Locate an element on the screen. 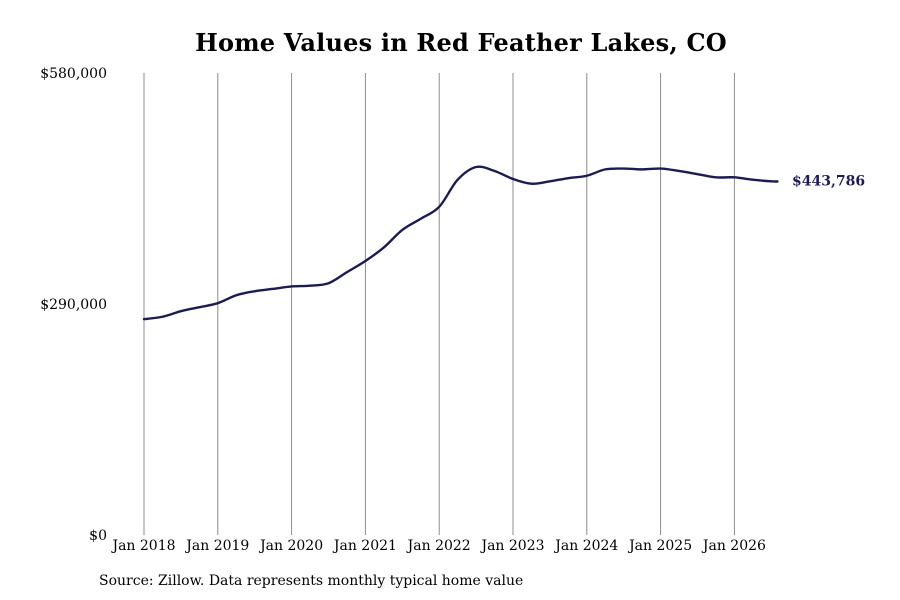 The width and height of the screenshot is (900, 600). x-tick-label: Jan 2019 is located at coordinates (216, 546).